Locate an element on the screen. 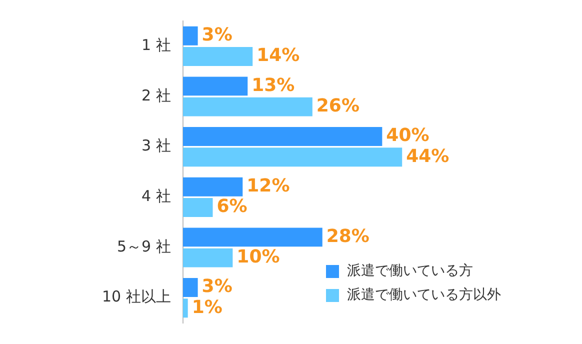 This screenshot has height=344, width=582. data-label: 40% is located at coordinates (408, 135).